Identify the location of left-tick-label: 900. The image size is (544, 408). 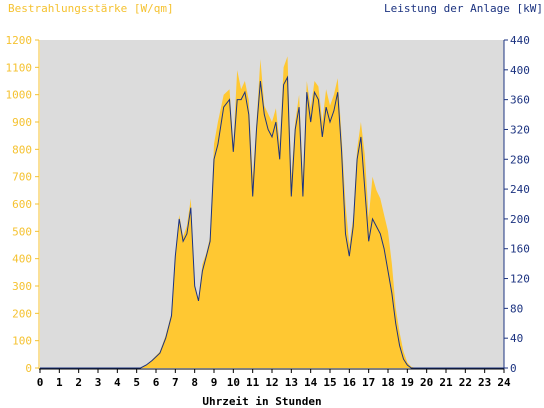
(22, 122).